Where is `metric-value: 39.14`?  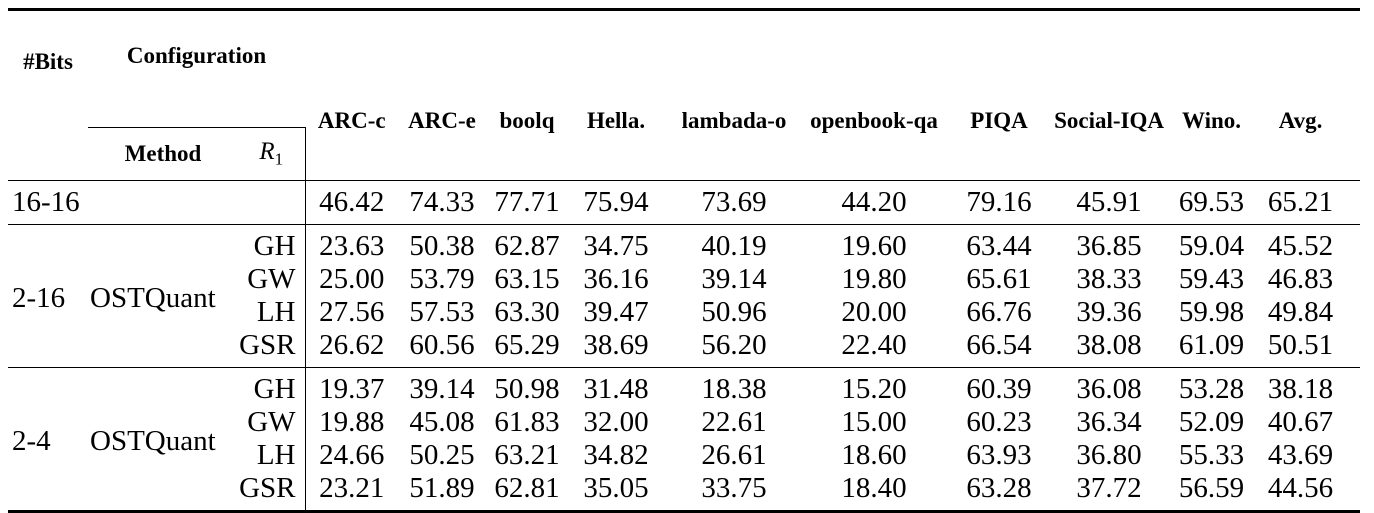 metric-value: 39.14 is located at coordinates (734, 279).